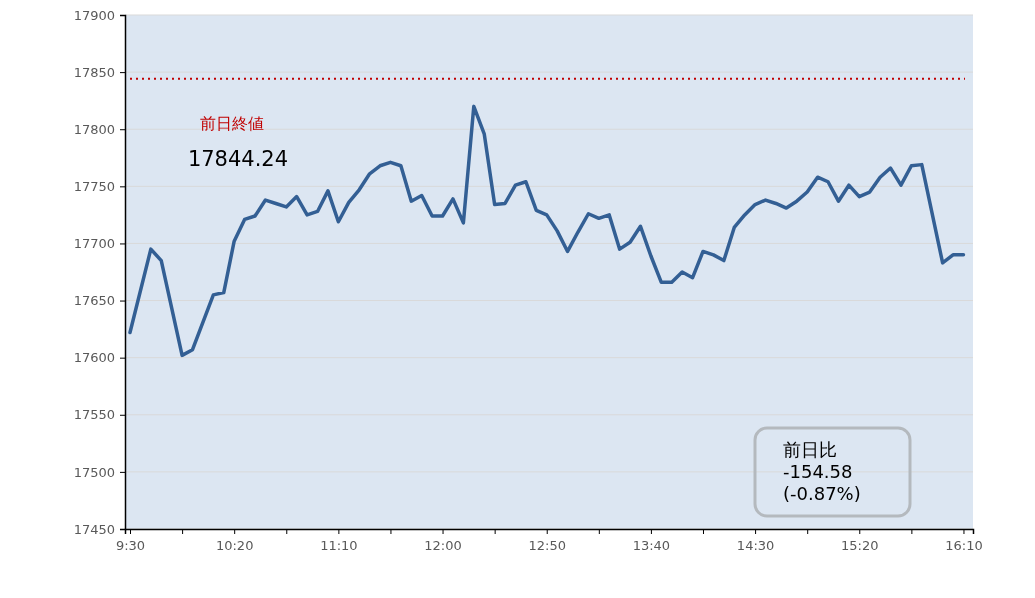 This screenshot has width=1035, height=598. I want to click on y-tick-label: 17650, so click(94, 301).